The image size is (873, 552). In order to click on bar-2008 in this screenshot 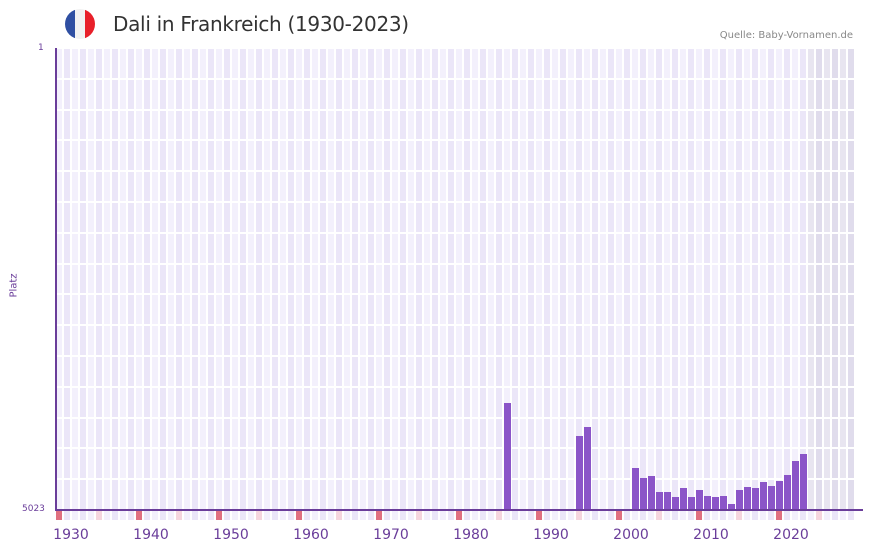, I will do `click(699, 500)`.